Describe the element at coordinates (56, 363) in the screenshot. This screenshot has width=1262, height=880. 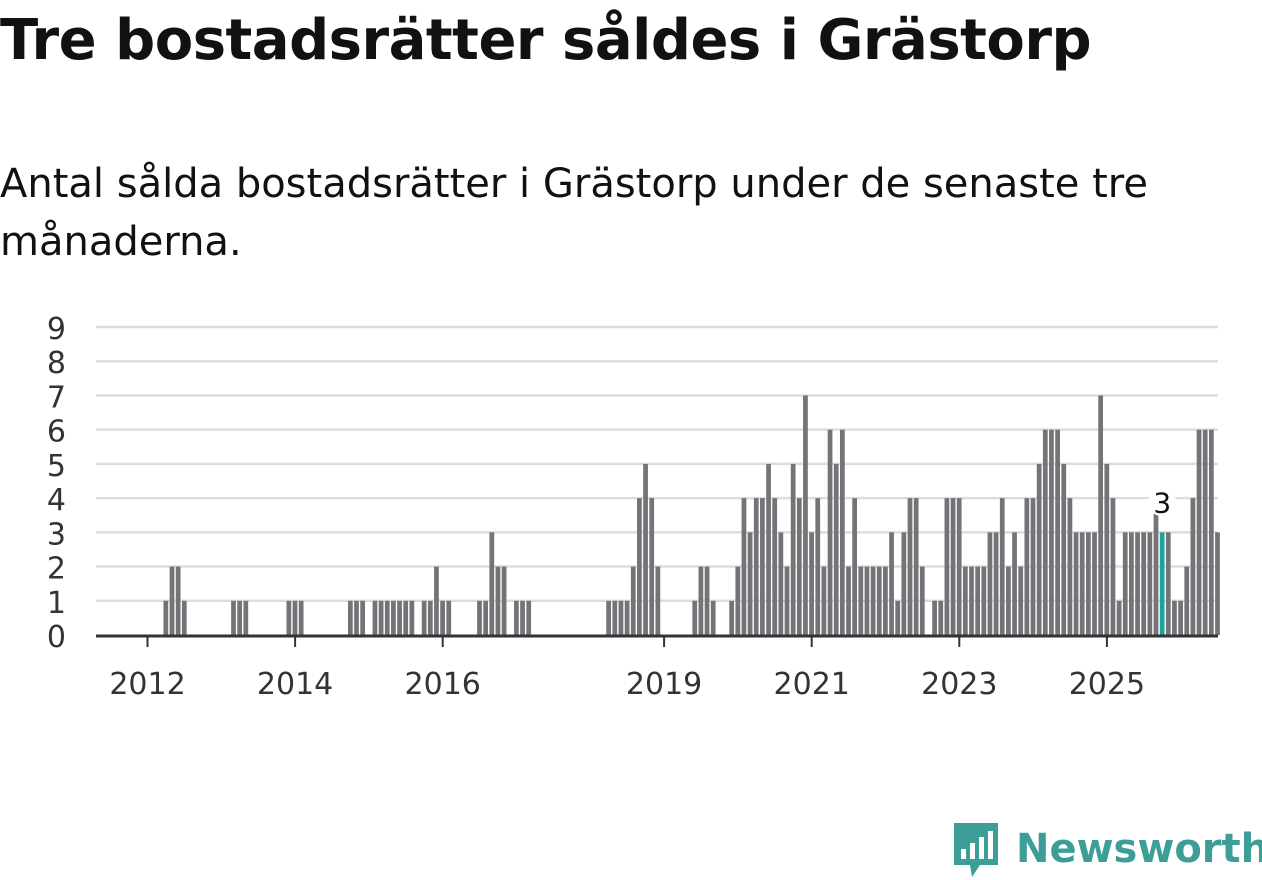
I see `y-tick-label: 8` at that location.